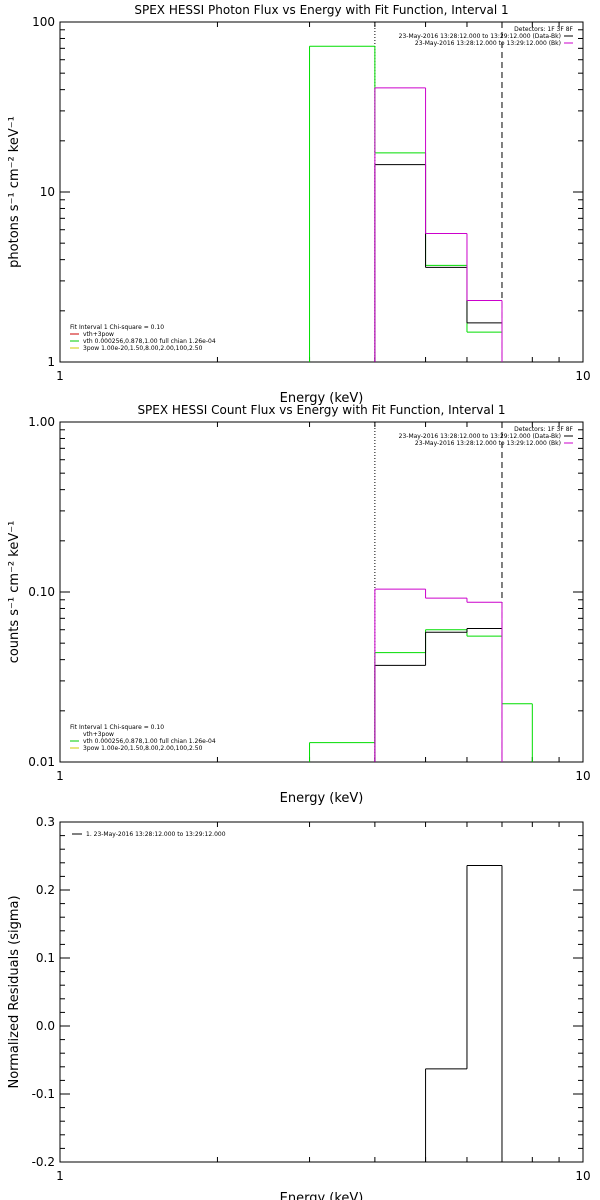  Describe the element at coordinates (47, 192) in the screenshot. I see `y-tick-label: 10` at that location.